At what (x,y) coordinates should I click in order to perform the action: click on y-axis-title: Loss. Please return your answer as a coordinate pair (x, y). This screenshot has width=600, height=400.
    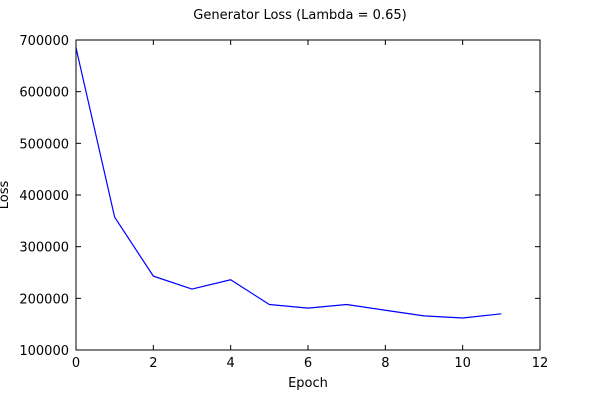
    Looking at the image, I should click on (6, 195).